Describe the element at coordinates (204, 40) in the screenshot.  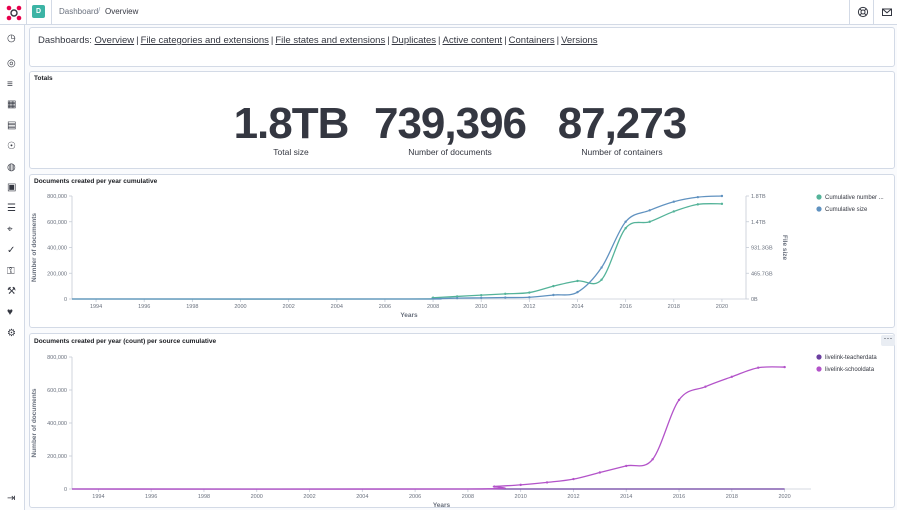
I see `link-file-categories: File categories and extensions` at that location.